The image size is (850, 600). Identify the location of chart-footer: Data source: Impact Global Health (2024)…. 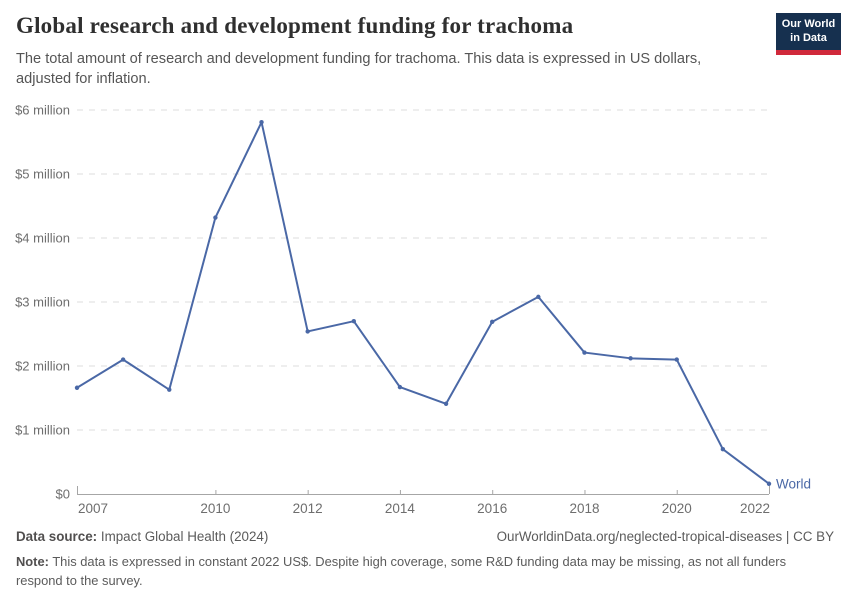
(425, 560).